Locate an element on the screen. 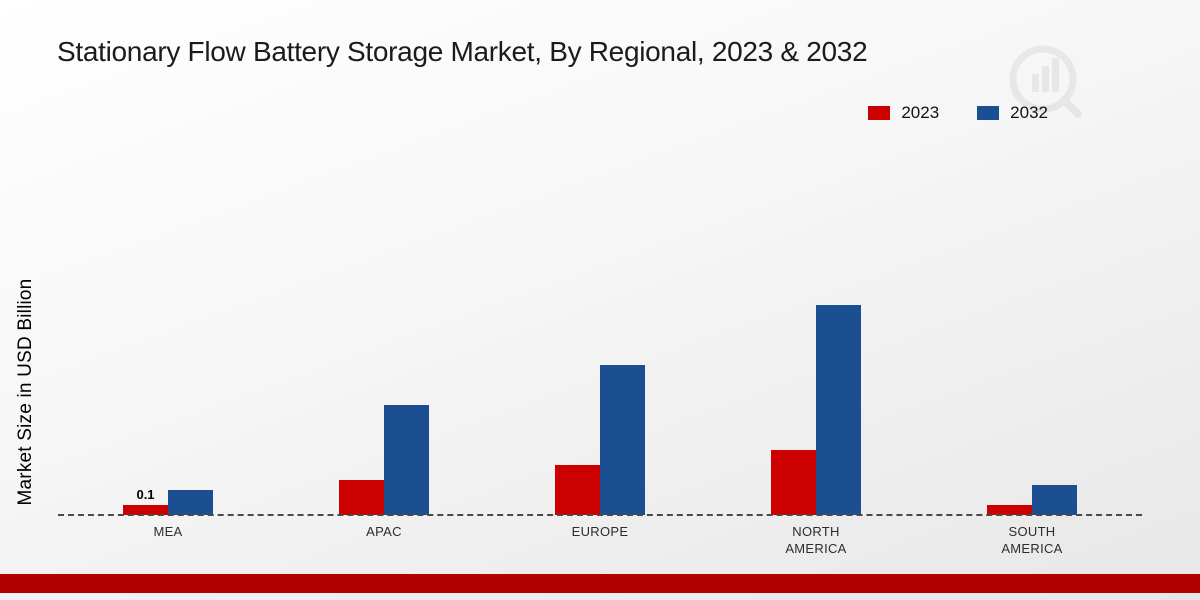 This screenshot has width=1200, height=600. legend-item-2032: 2032 is located at coordinates (1012, 113).